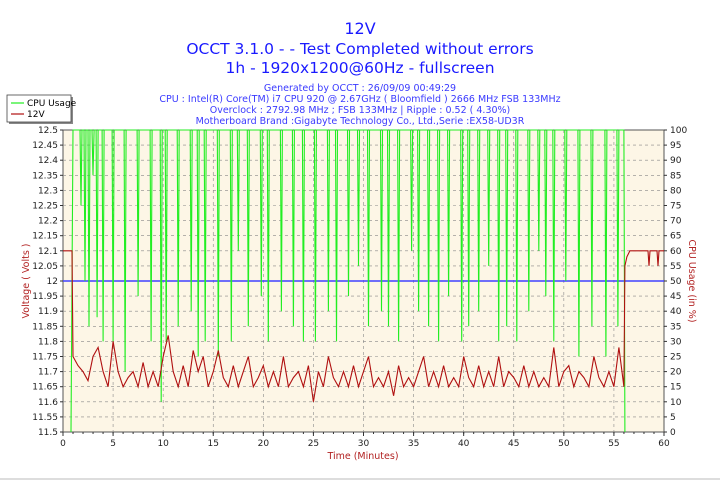 The height and width of the screenshot is (480, 720). Describe the element at coordinates (26, 281) in the screenshot. I see `y-axis-label: Voltage ( Volts )` at that location.